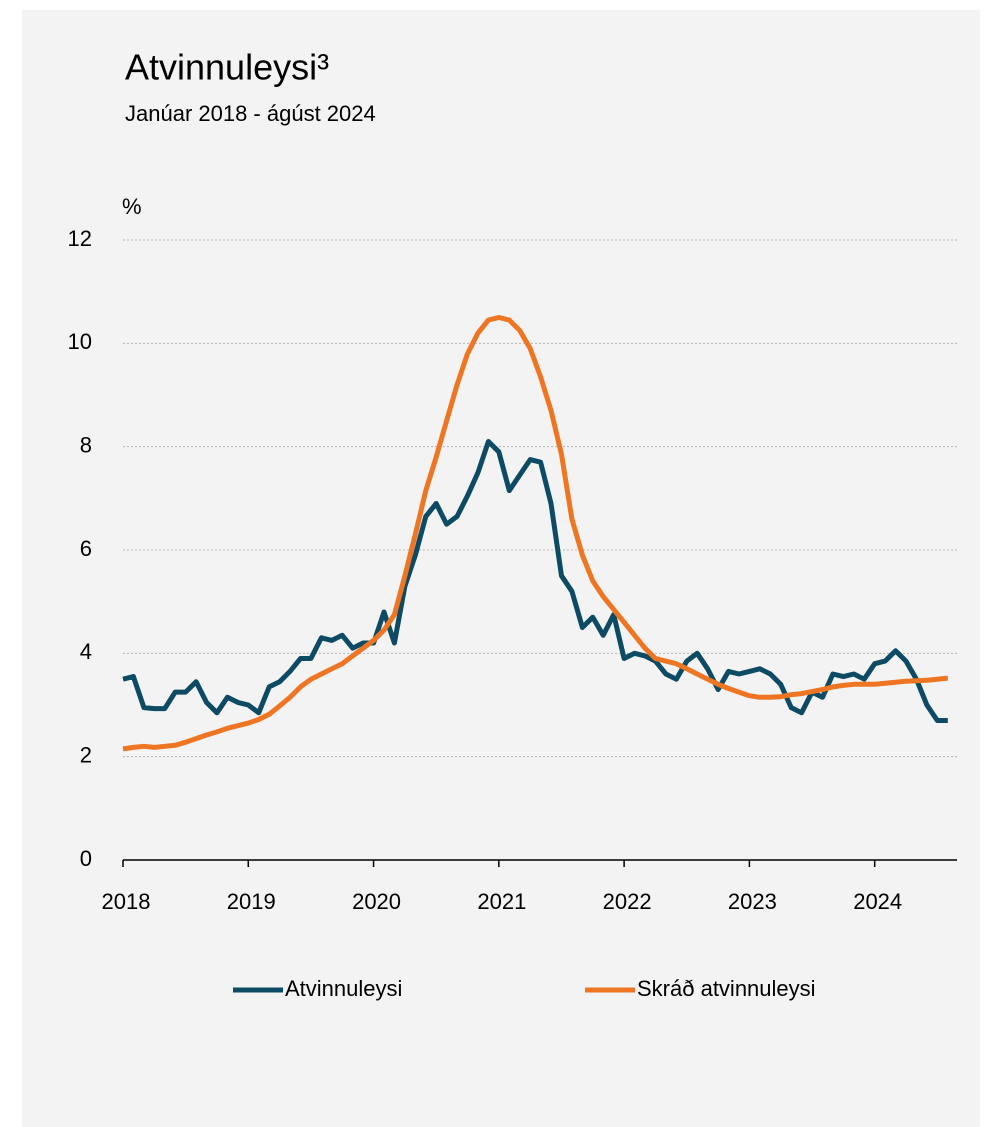 Image resolution: width=985 pixels, height=1127 pixels. Describe the element at coordinates (132, 206) in the screenshot. I see `y-axis-label: %` at that location.